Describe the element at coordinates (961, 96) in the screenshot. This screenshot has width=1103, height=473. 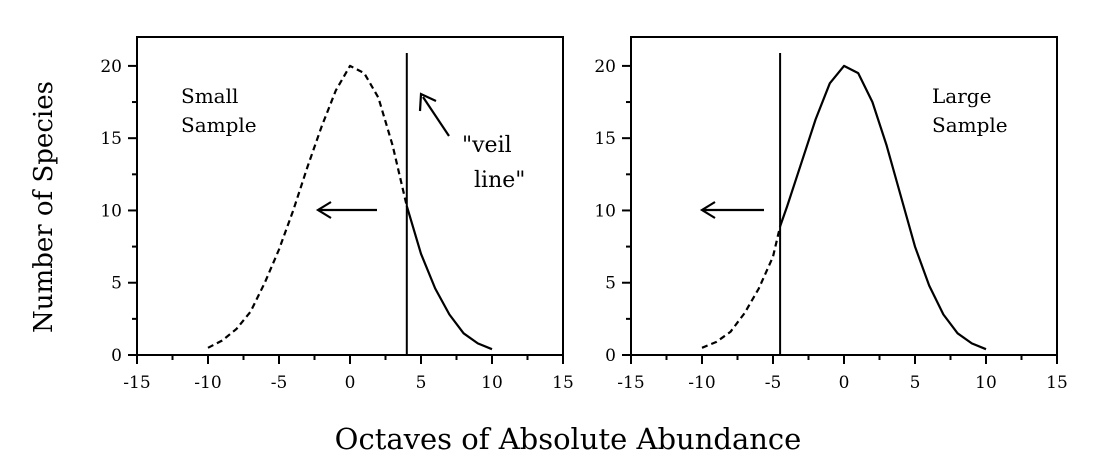
I see `sample-label-line1: Large` at that location.